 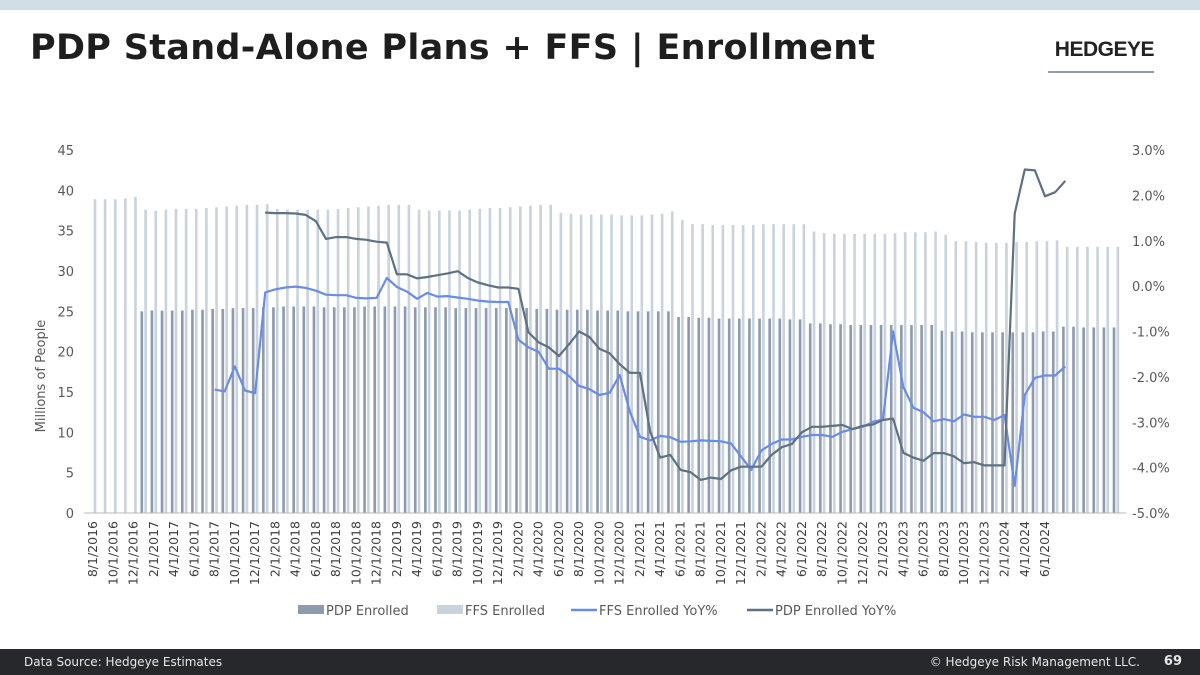 I want to click on x-tick-label: 12/1/2016, so click(x=133, y=553).